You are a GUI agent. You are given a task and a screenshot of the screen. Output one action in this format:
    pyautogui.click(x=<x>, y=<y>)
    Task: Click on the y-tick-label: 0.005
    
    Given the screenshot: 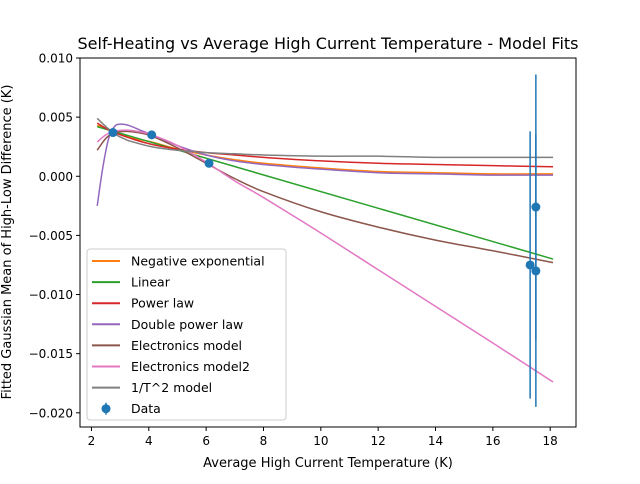 What is the action you would take?
    pyautogui.click(x=56, y=118)
    